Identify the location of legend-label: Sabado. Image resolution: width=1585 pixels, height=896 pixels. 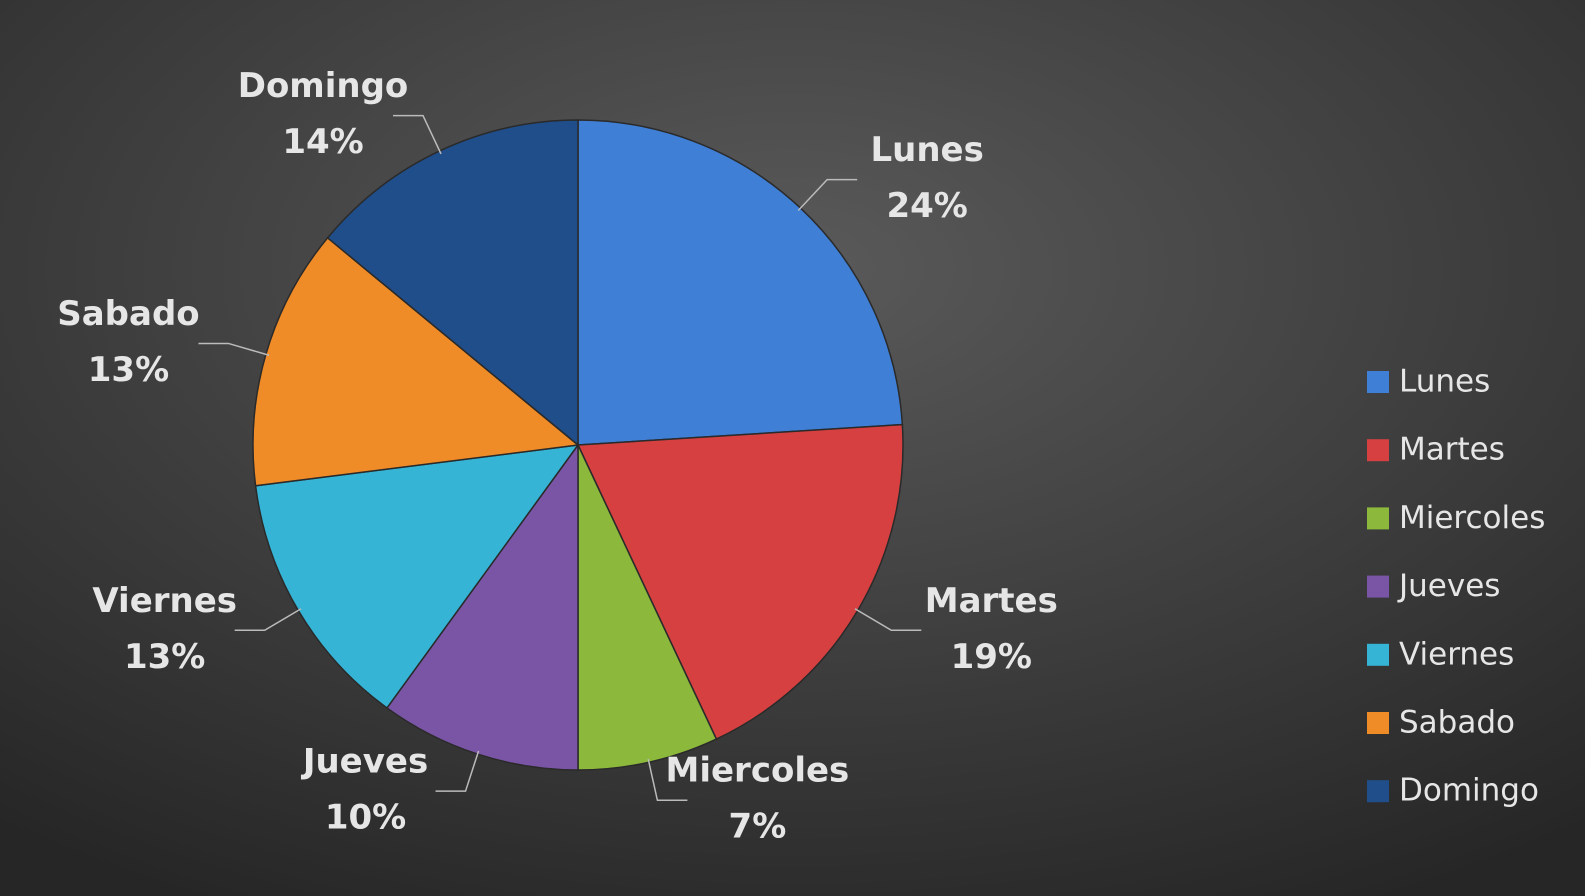
(1457, 723).